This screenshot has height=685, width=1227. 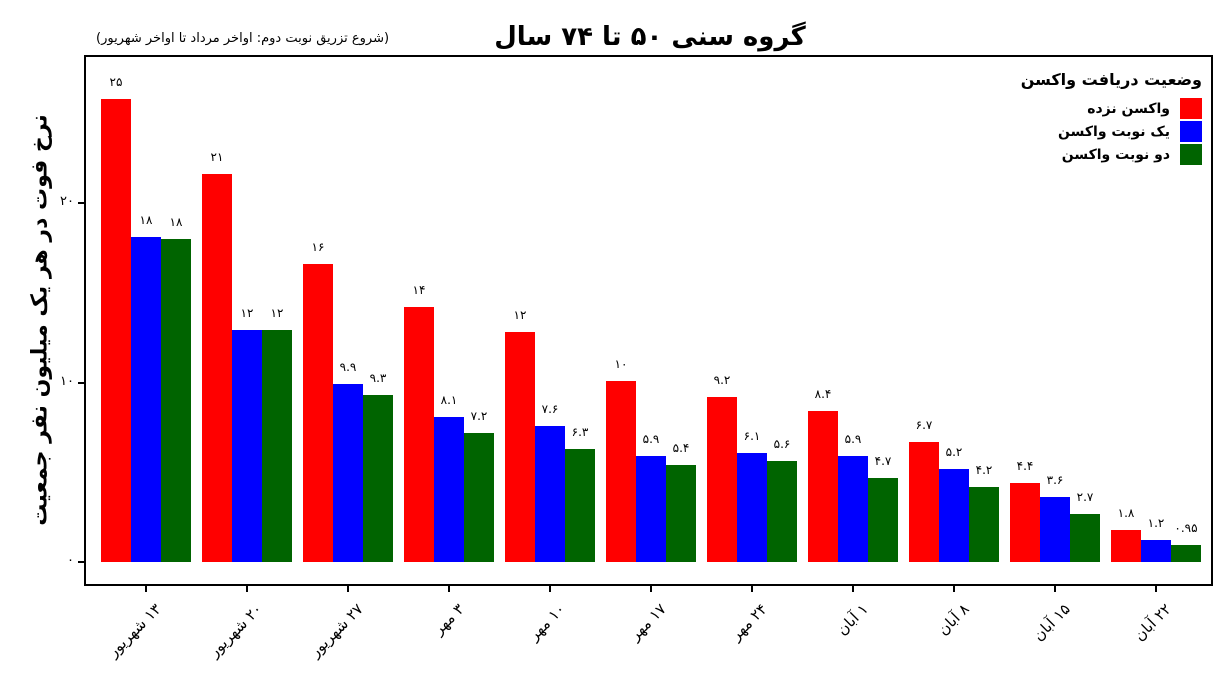 I want to click on y-tick-label: ۲۰, so click(x=67, y=201).